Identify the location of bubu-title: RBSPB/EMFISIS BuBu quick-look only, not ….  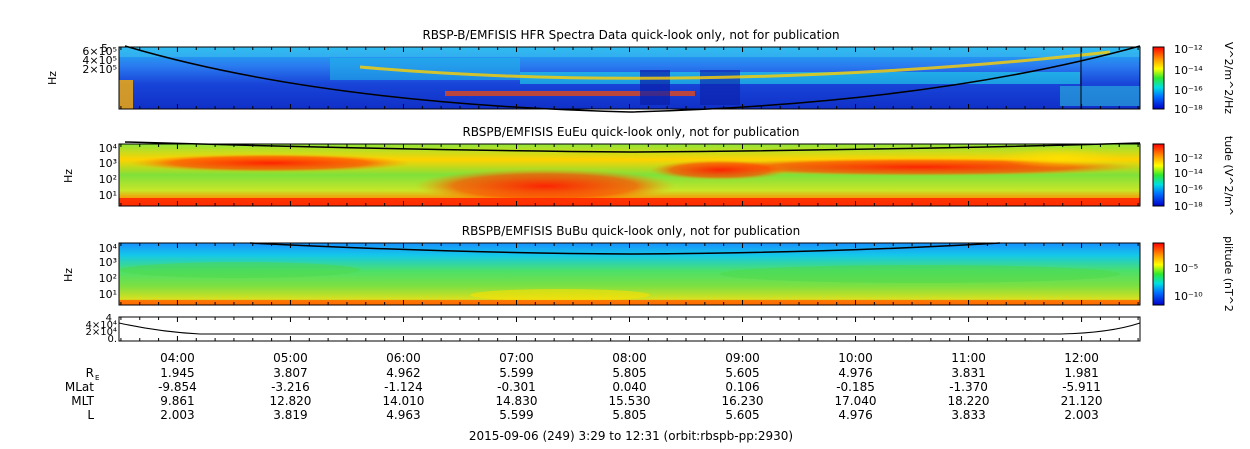
(631, 231).